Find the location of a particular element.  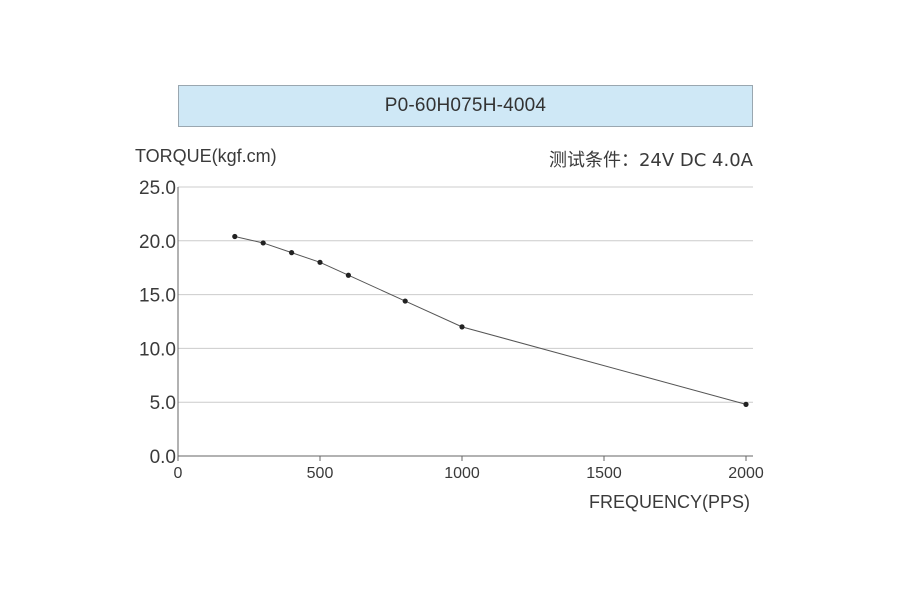

y-tick-label: 15.0 is located at coordinates (157, 296).